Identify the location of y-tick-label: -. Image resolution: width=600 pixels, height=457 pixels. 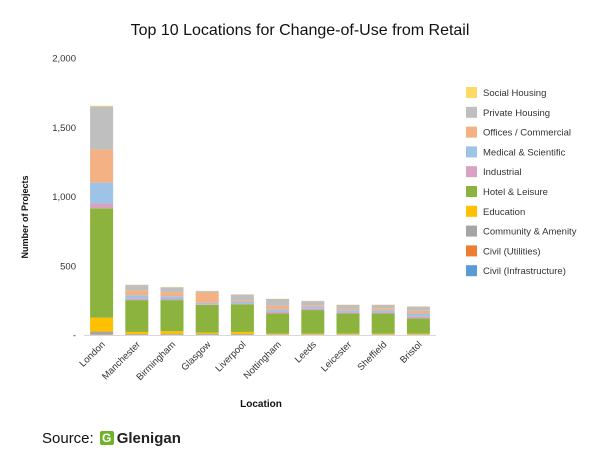
(74, 336).